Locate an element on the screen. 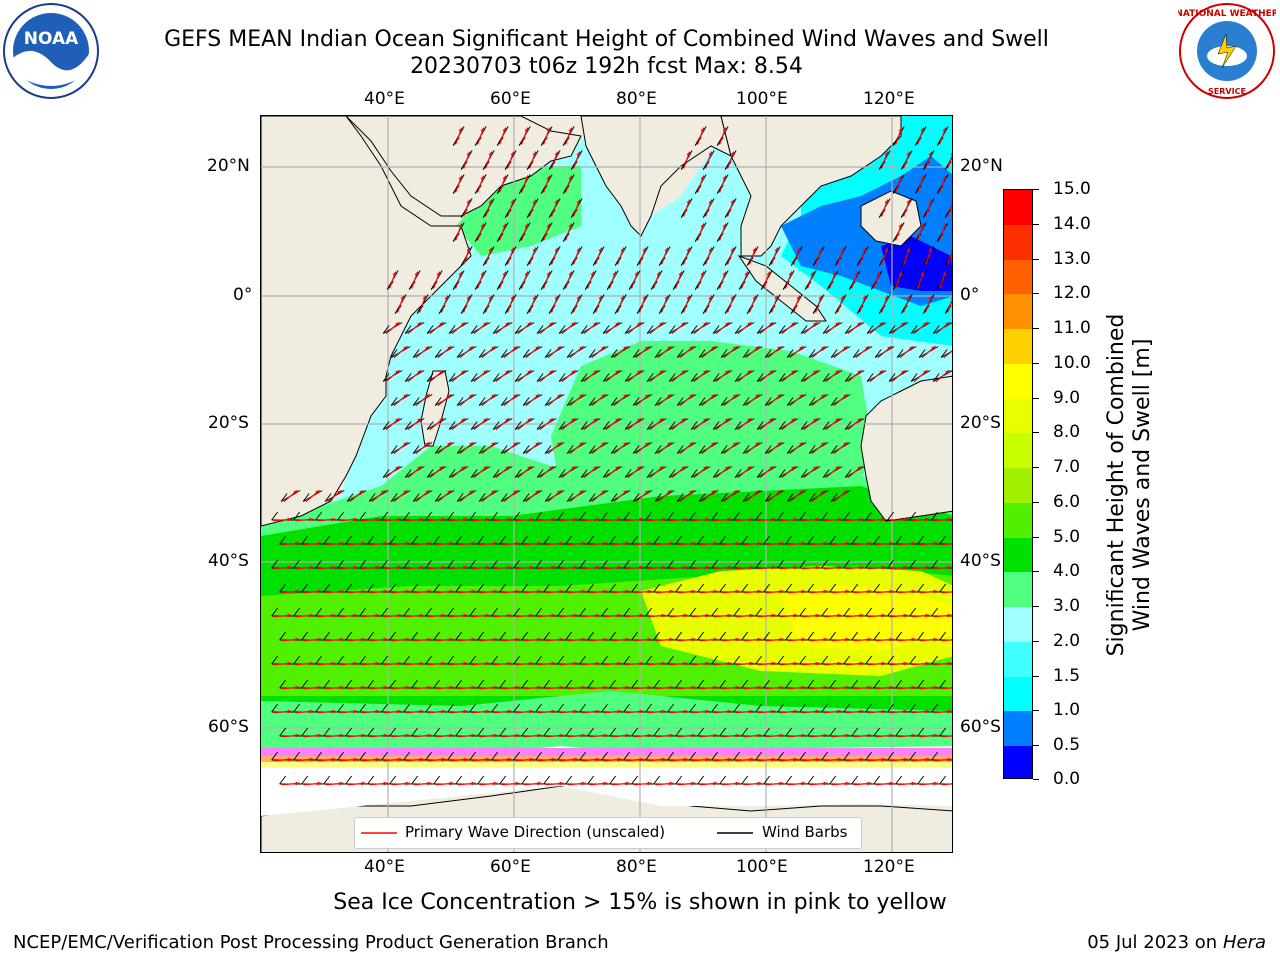  colorbar-segment is located at coordinates (1018, 485).